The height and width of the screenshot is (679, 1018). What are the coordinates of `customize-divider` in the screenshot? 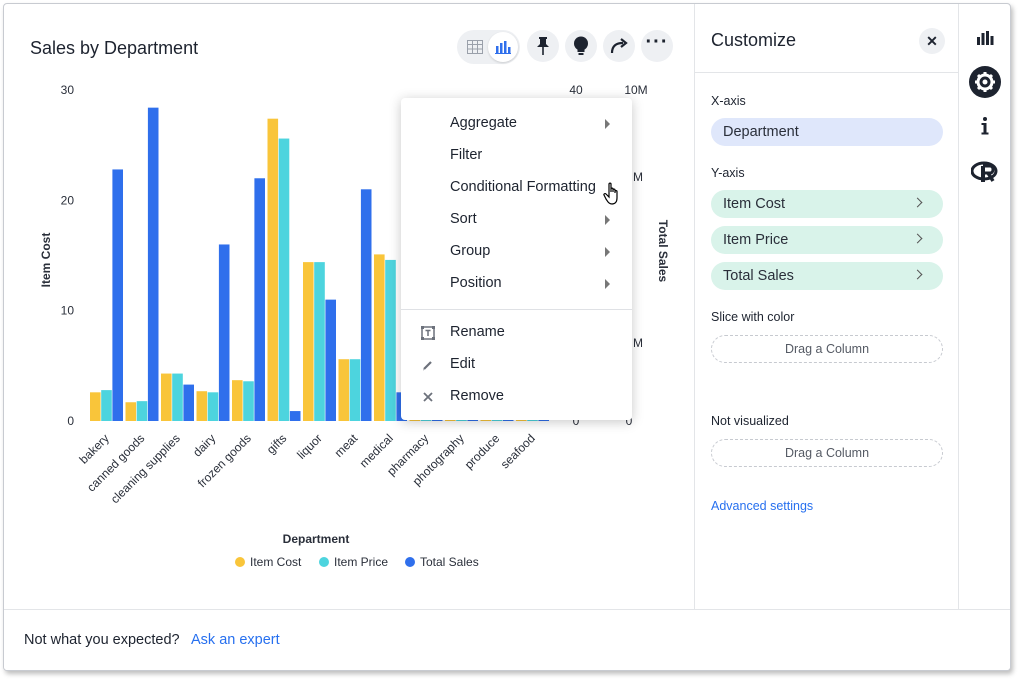 It's located at (827, 72).